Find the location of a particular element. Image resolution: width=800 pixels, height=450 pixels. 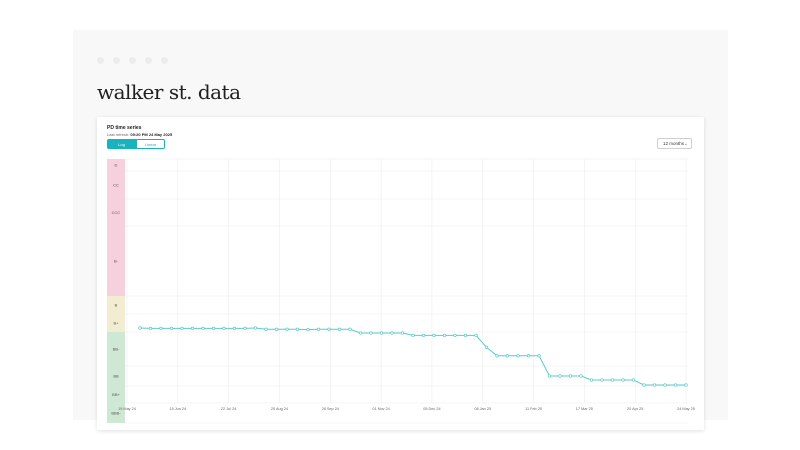

linear-button: Linear is located at coordinates (150, 144).